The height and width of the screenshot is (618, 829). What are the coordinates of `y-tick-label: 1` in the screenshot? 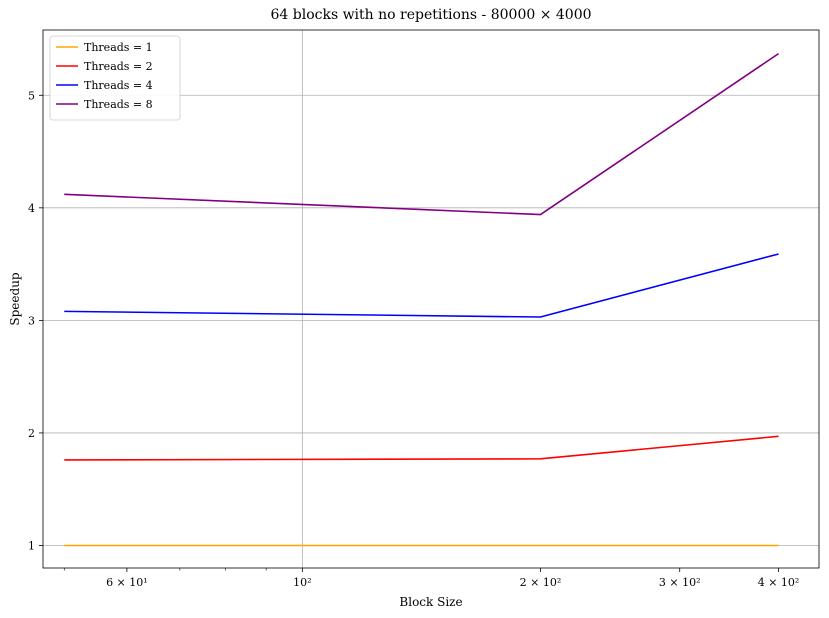 It's located at (31, 545).